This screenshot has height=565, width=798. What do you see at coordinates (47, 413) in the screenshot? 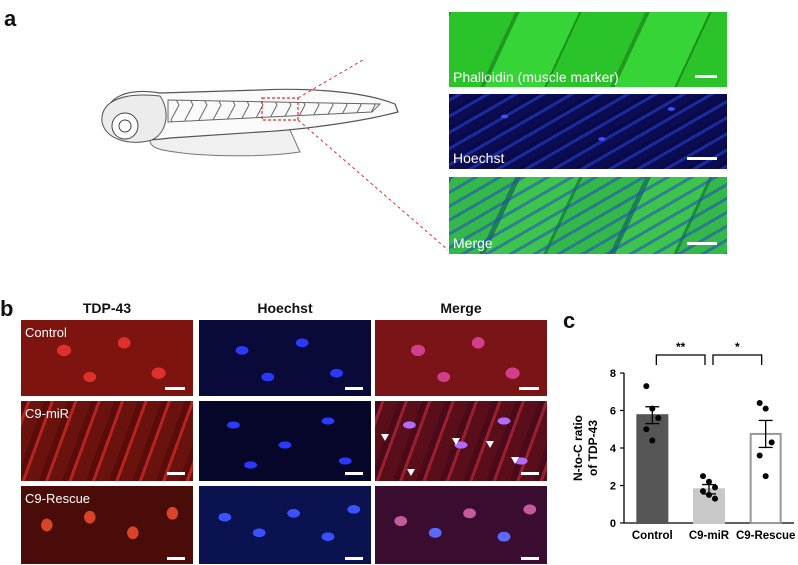
I see `row-label-c9mir: C9-miR` at bounding box center [47, 413].